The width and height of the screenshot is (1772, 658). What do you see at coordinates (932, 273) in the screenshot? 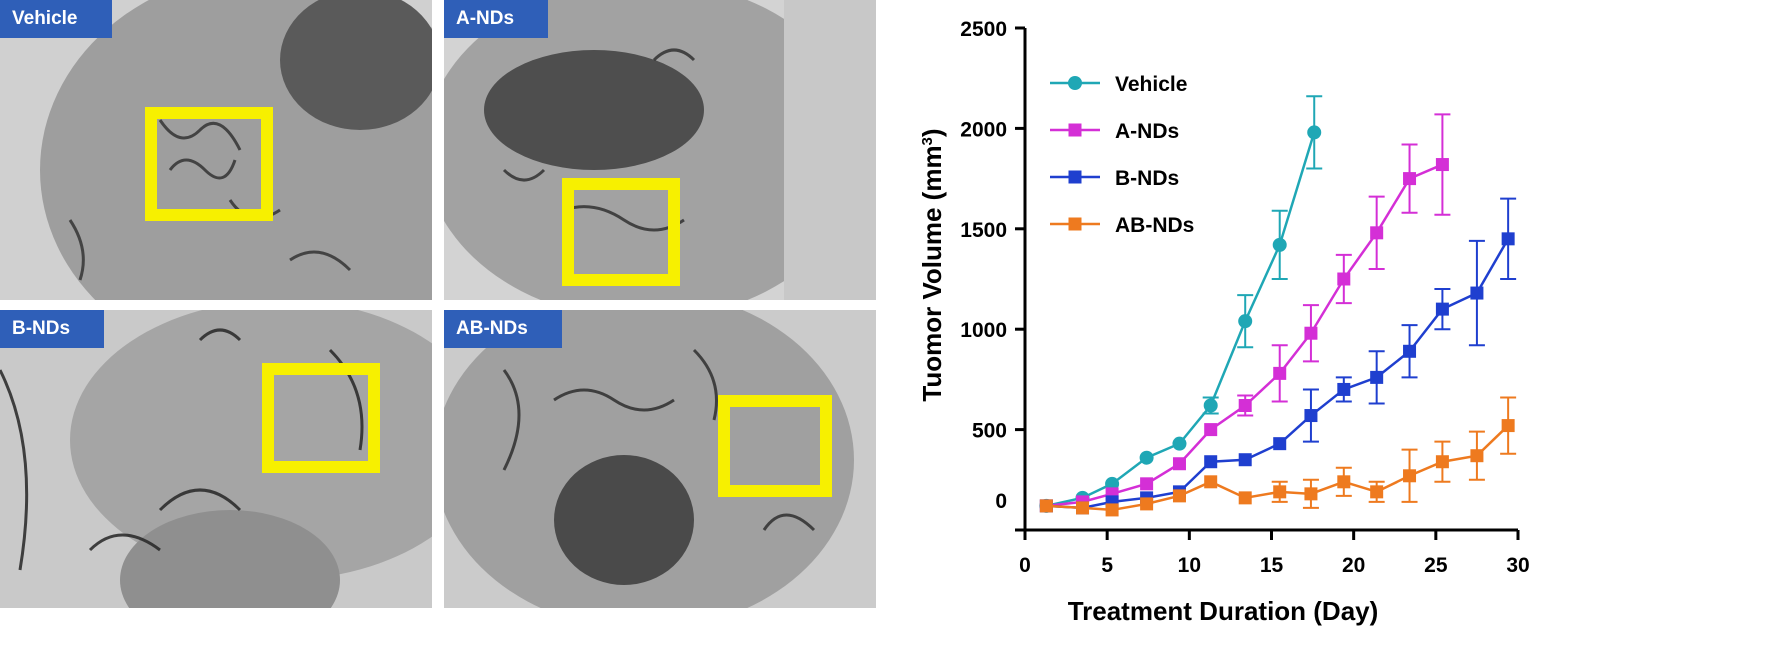
I see `y-axis-label-main: Tuomor Volume (mm` at bounding box center [932, 273].